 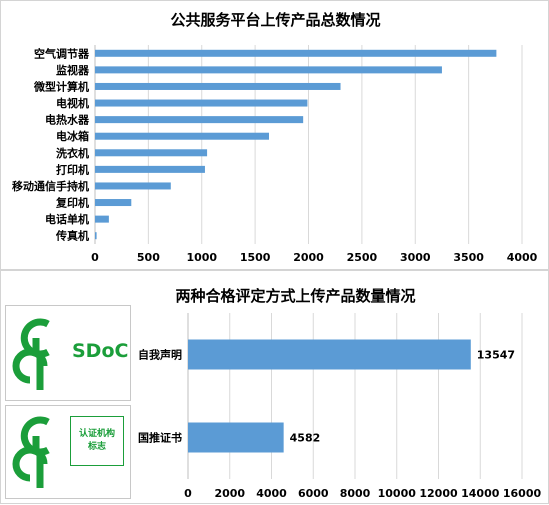 What do you see at coordinates (522, 493) in the screenshot?
I see `x-tick-label: 16000` at bounding box center [522, 493].